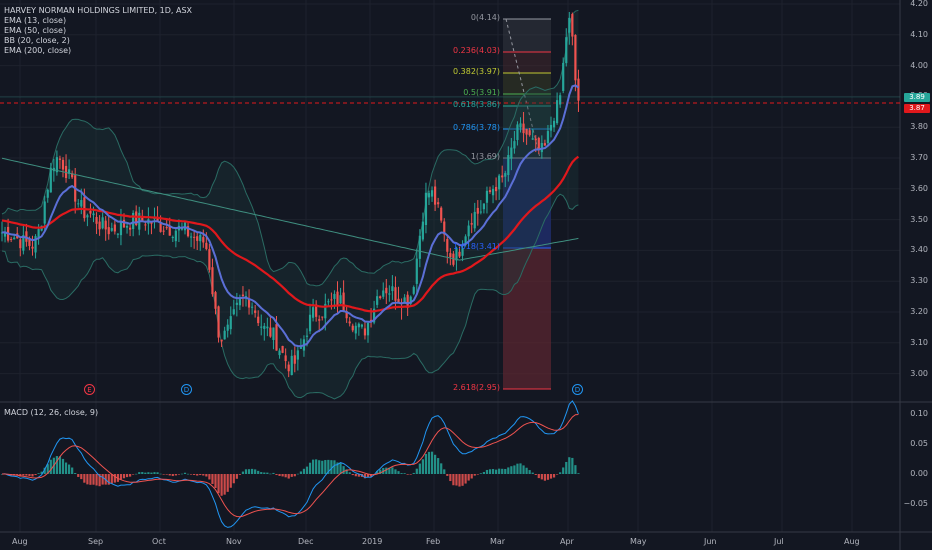 The width and height of the screenshot is (932, 550). I want to click on fib-level-label: 2.618(2.95), so click(476, 387).